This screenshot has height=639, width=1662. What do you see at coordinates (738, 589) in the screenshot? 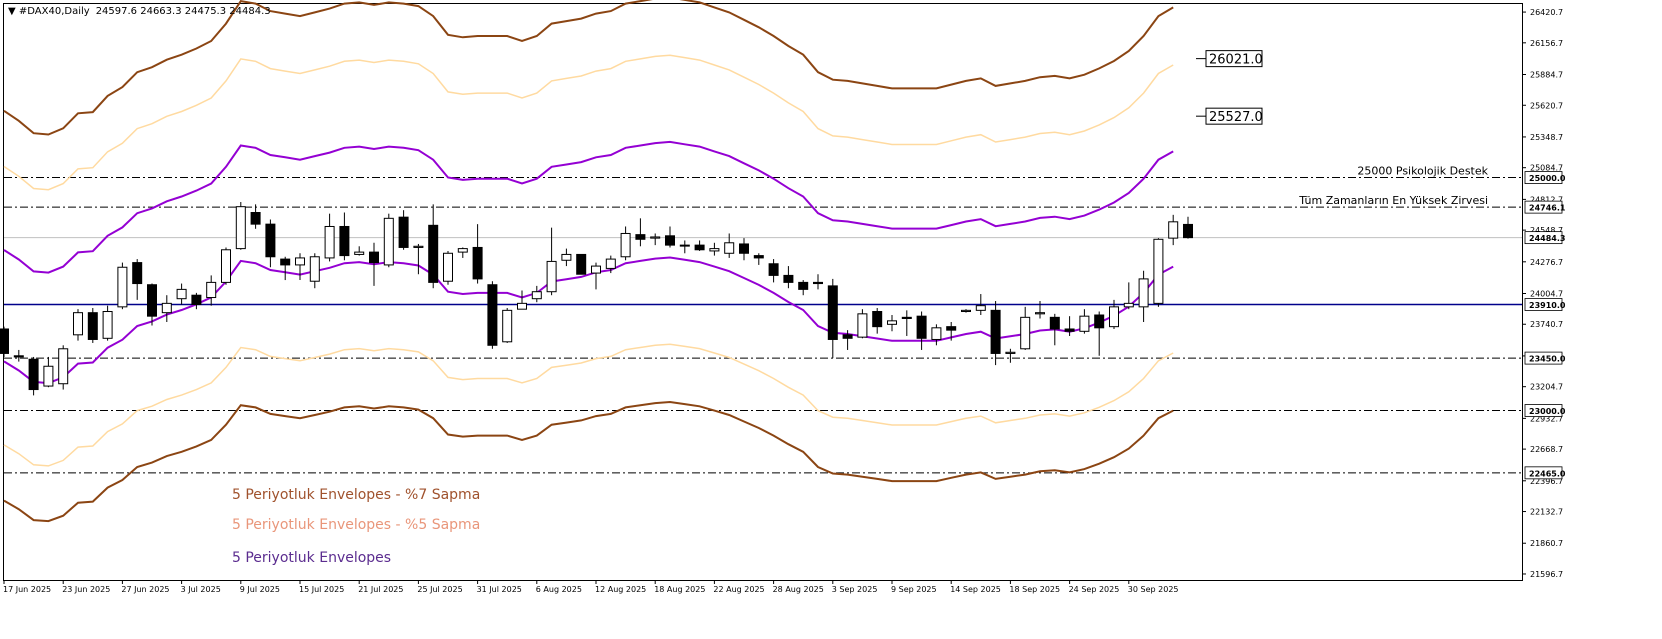
I see `x-tick-label: 22 Aug 2025` at bounding box center [738, 589].